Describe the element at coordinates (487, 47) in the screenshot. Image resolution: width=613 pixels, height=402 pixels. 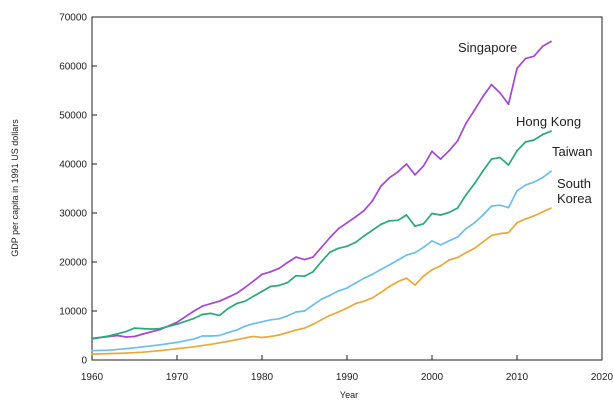
I see `series-label-singapore: Singapore` at that location.